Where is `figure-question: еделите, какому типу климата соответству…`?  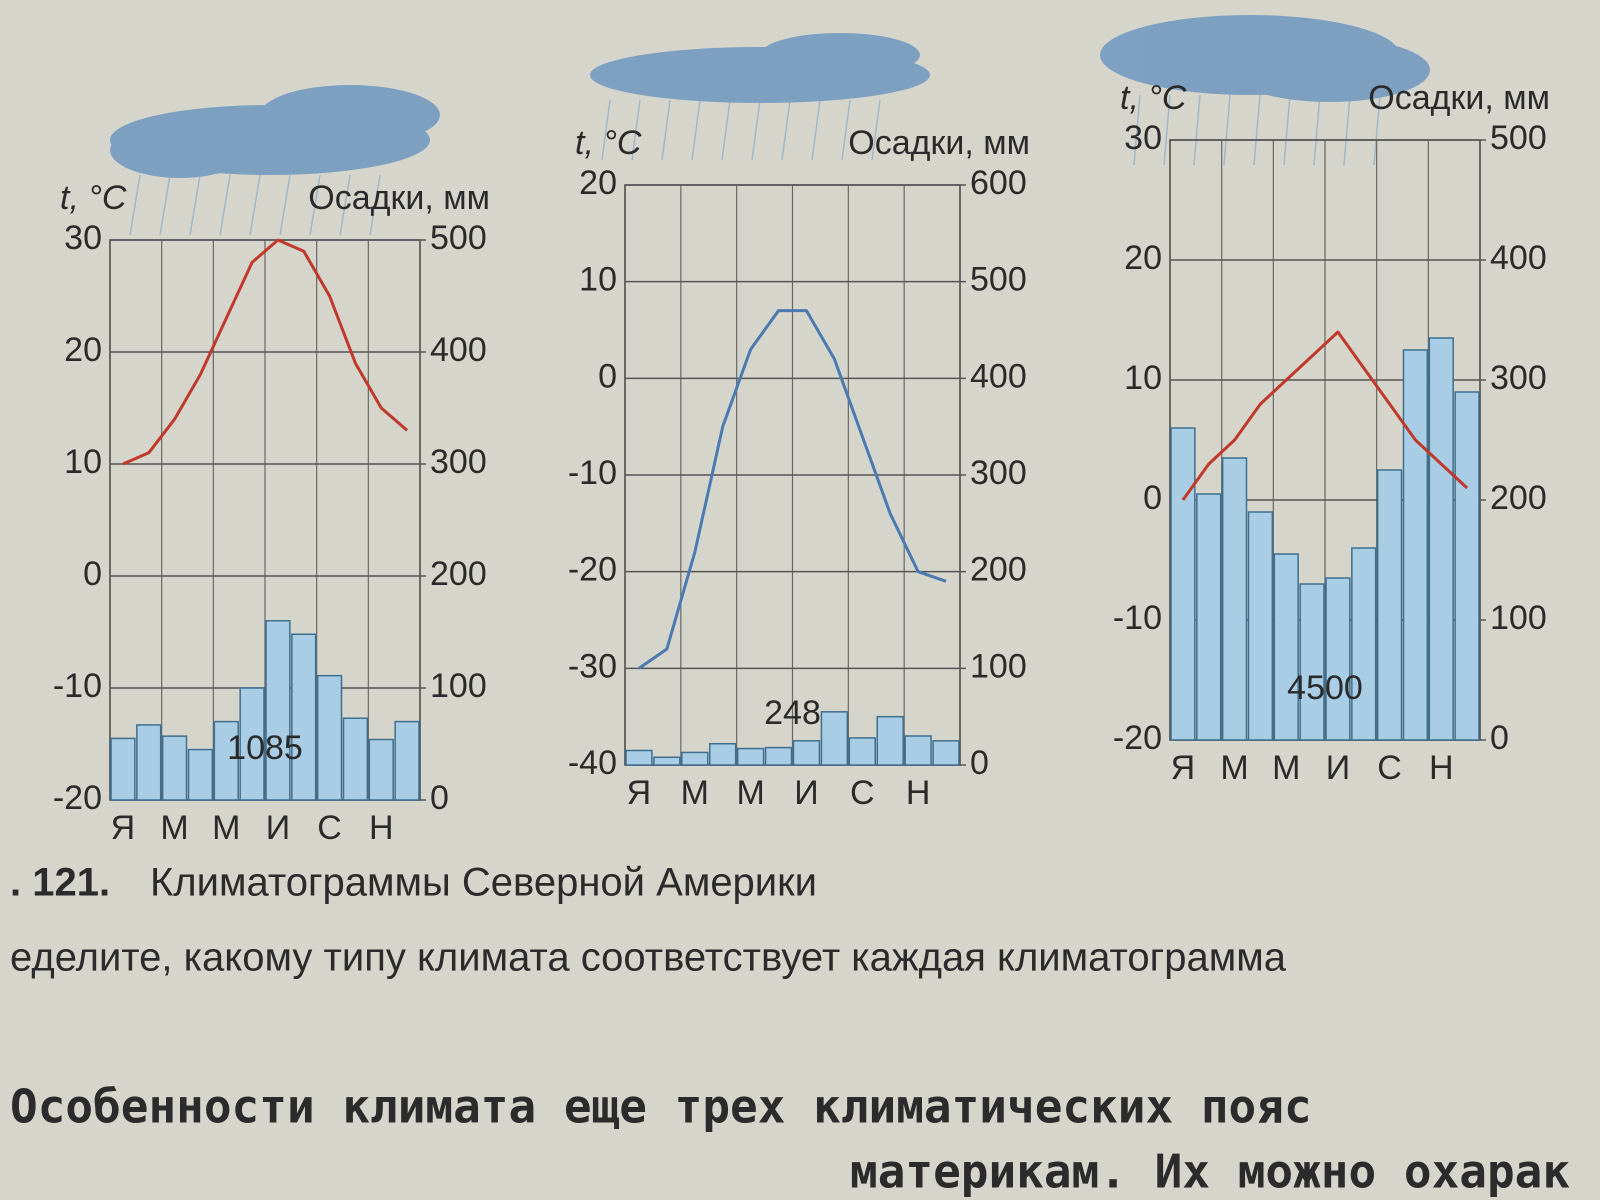 figure-question: еделите, какому типу климата соответству… is located at coordinates (648, 958).